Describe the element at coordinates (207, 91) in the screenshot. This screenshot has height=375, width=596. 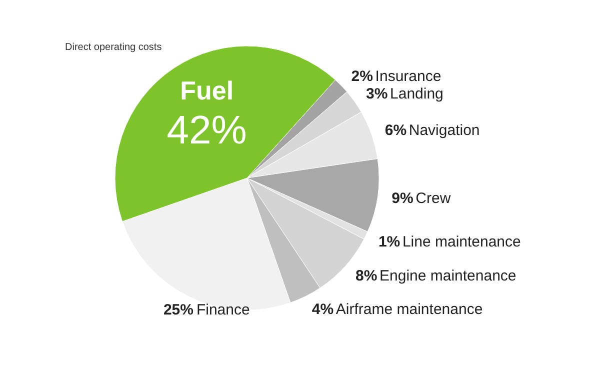
I see `slice-label: Fuel` at that location.